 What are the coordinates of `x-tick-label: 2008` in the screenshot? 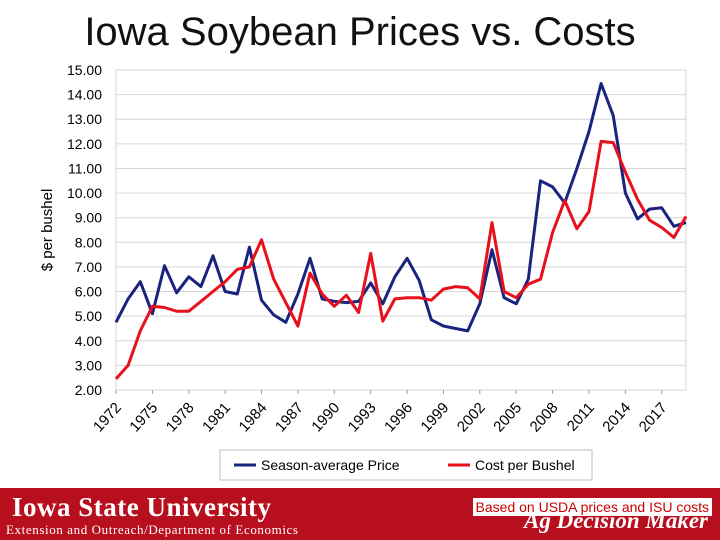 It's located at (544, 417).